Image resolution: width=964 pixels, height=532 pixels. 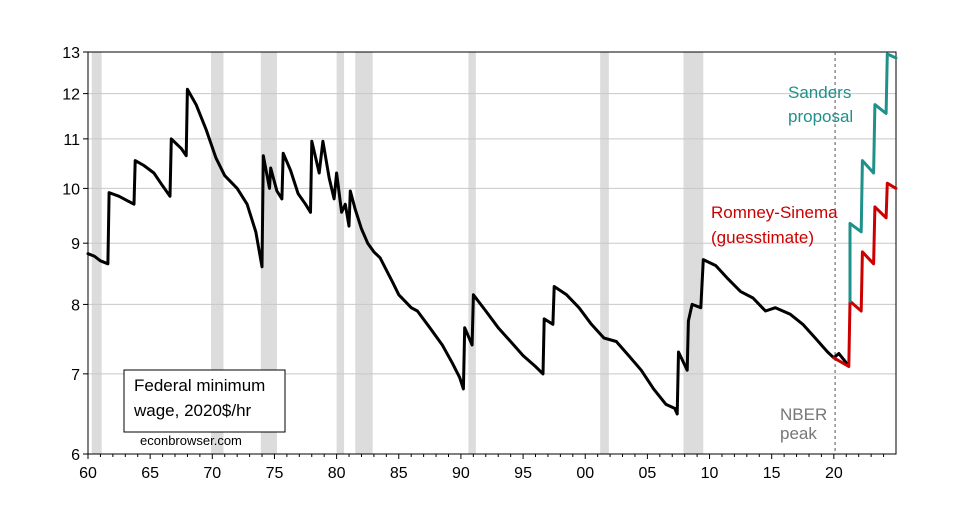 I want to click on x-tick-label: 10, so click(x=710, y=473).